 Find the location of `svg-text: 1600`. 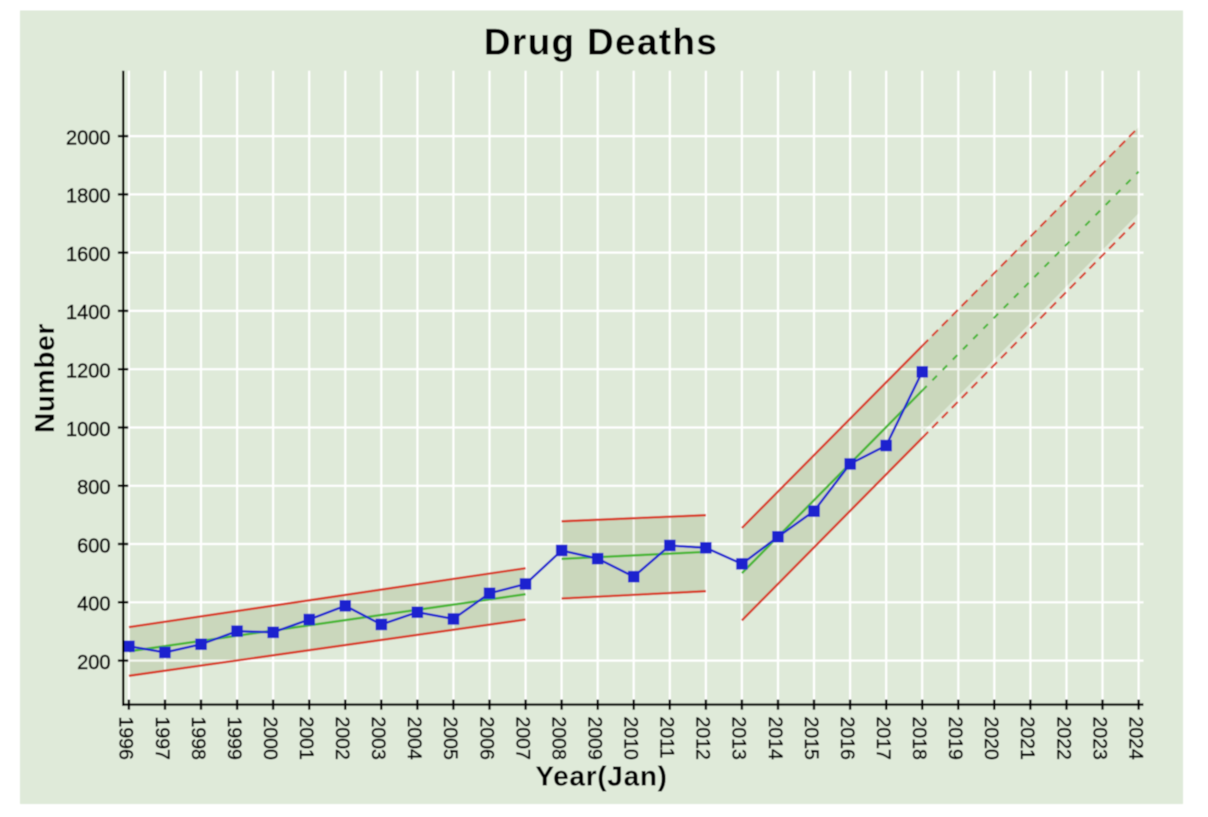

svg-text: 1600 is located at coordinates (88, 255).